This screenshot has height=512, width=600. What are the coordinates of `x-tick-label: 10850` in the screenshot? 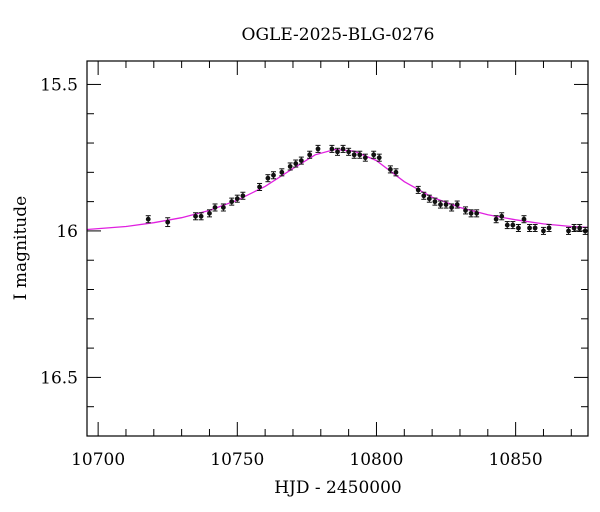 It's located at (516, 460).